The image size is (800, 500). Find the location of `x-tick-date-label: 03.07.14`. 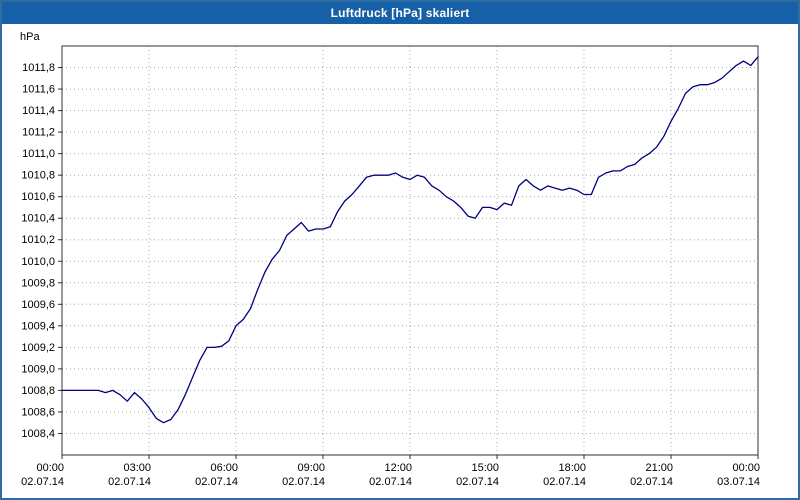

x-tick-date-label: 03.07.14 is located at coordinates (738, 482).